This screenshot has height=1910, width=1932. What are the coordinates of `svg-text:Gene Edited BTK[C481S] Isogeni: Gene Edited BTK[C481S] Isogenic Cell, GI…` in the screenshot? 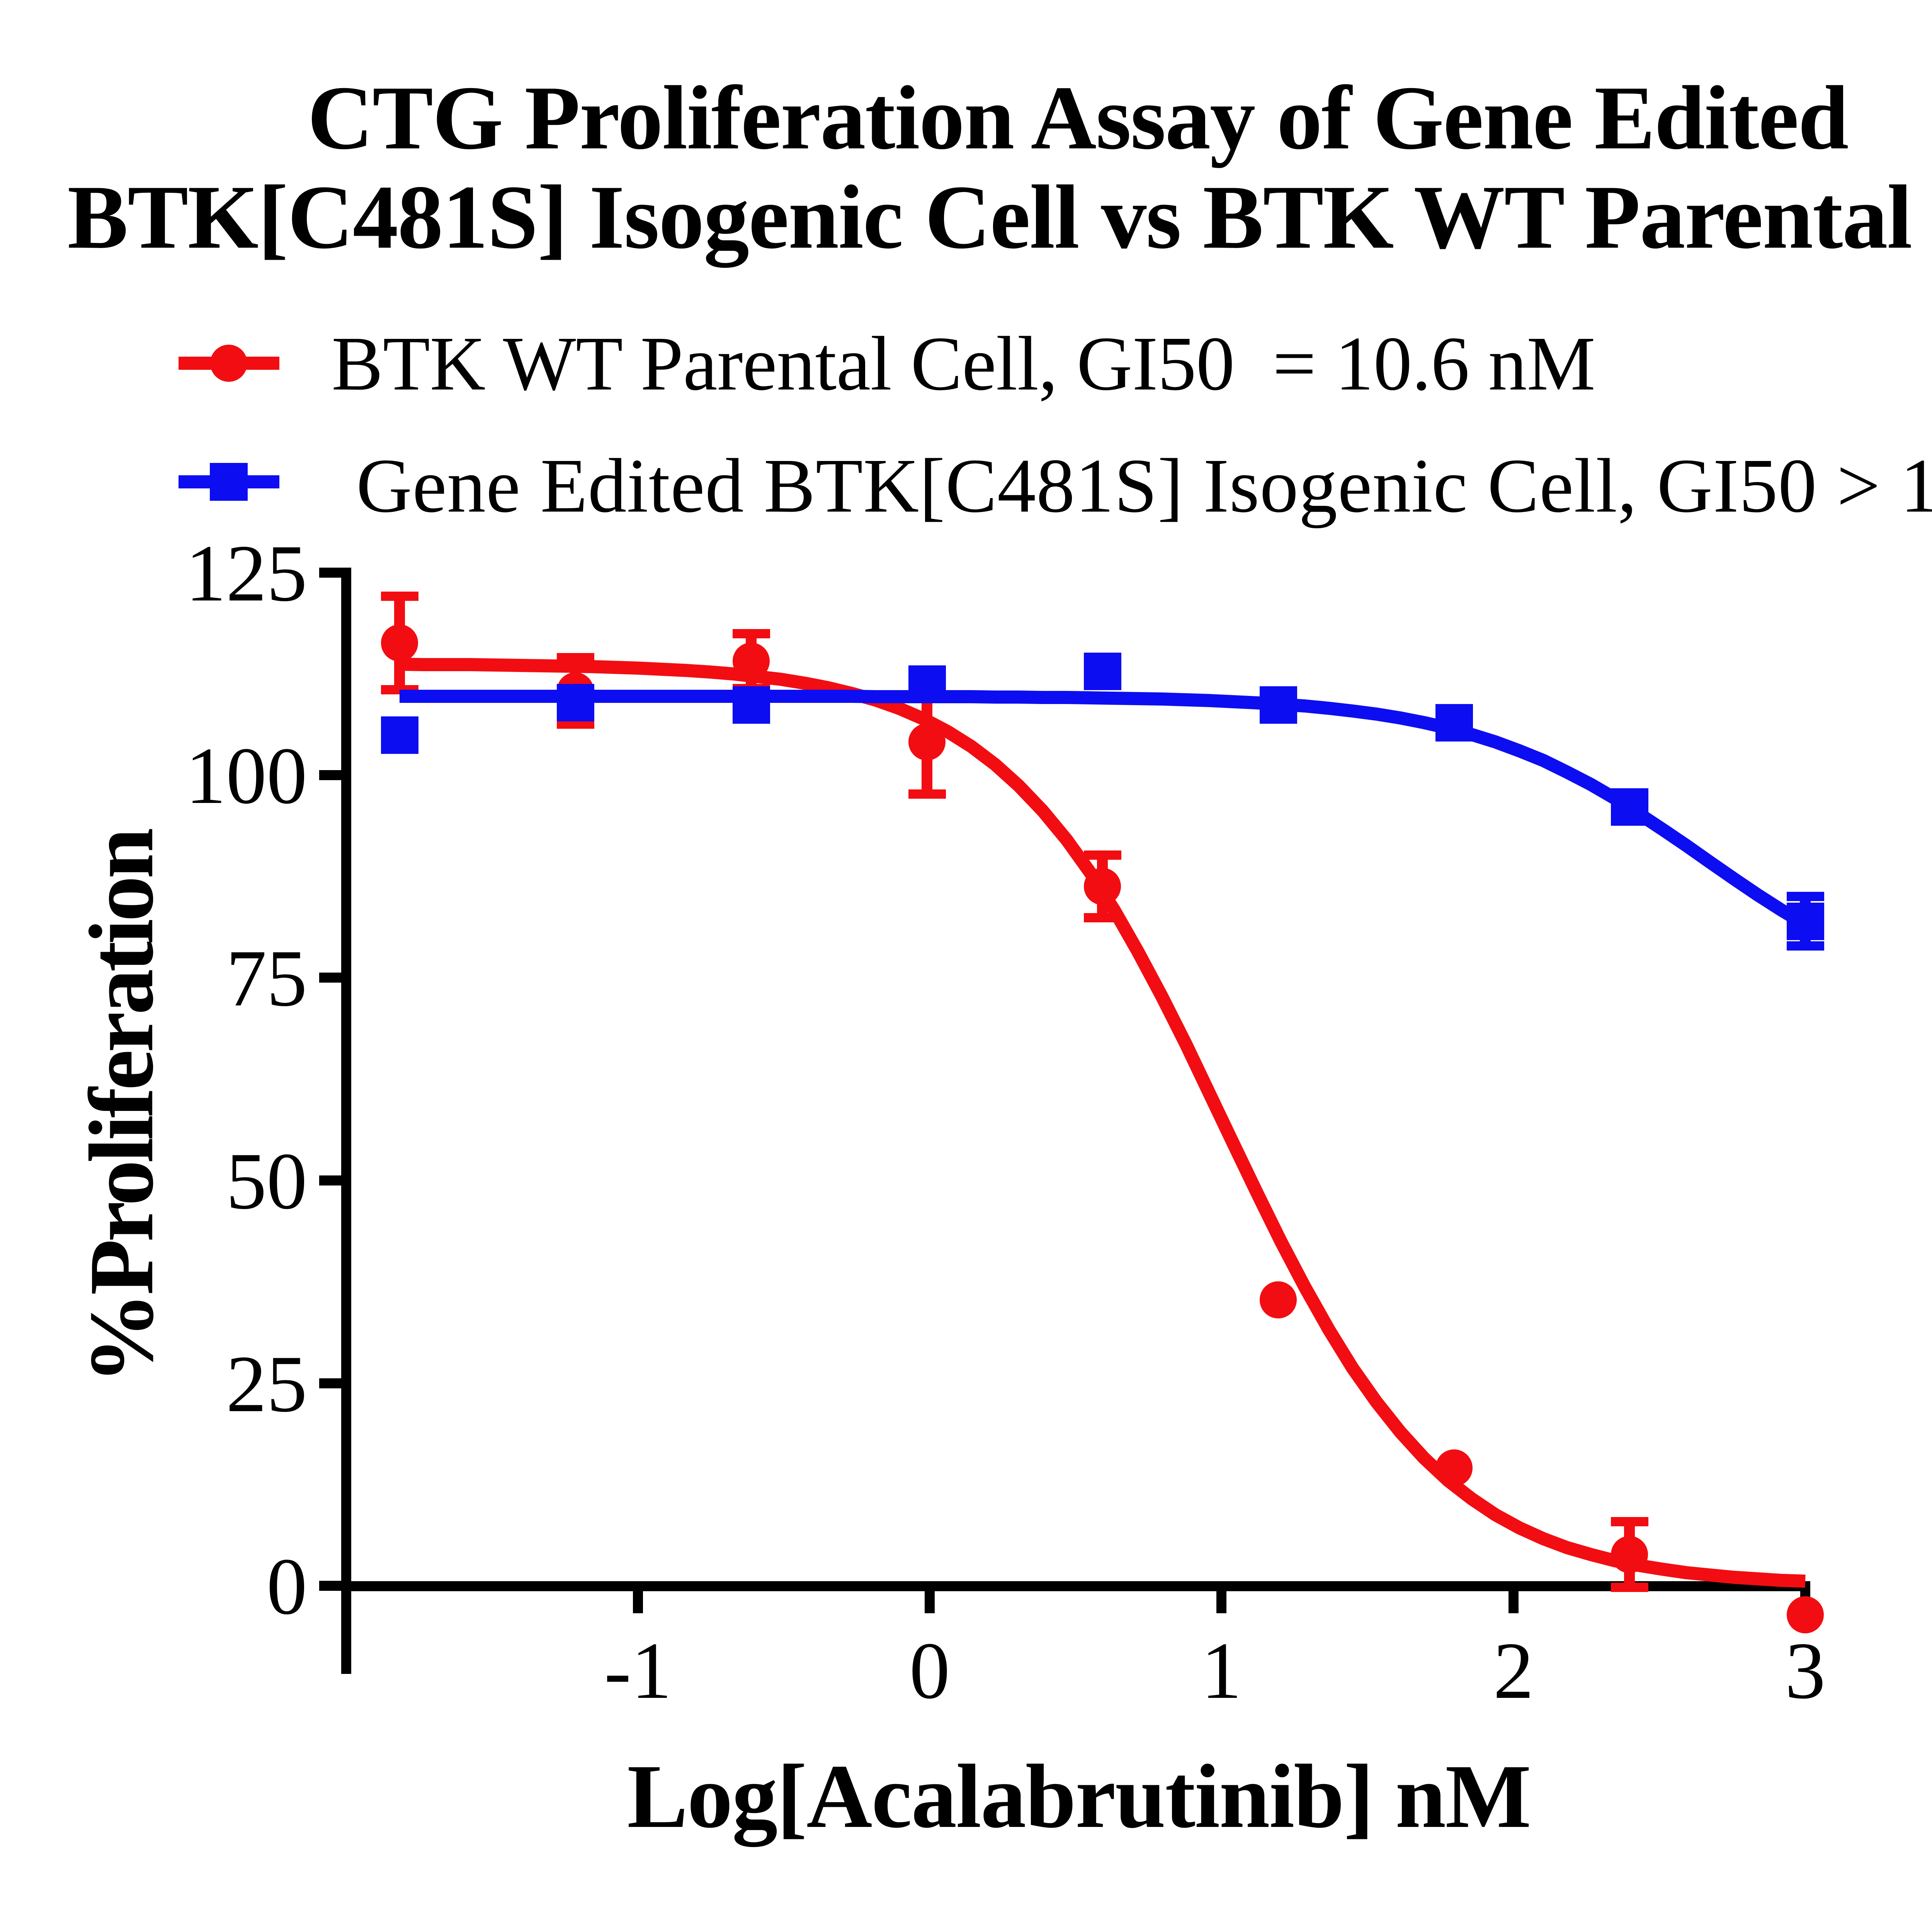 It's located at (1144, 486).